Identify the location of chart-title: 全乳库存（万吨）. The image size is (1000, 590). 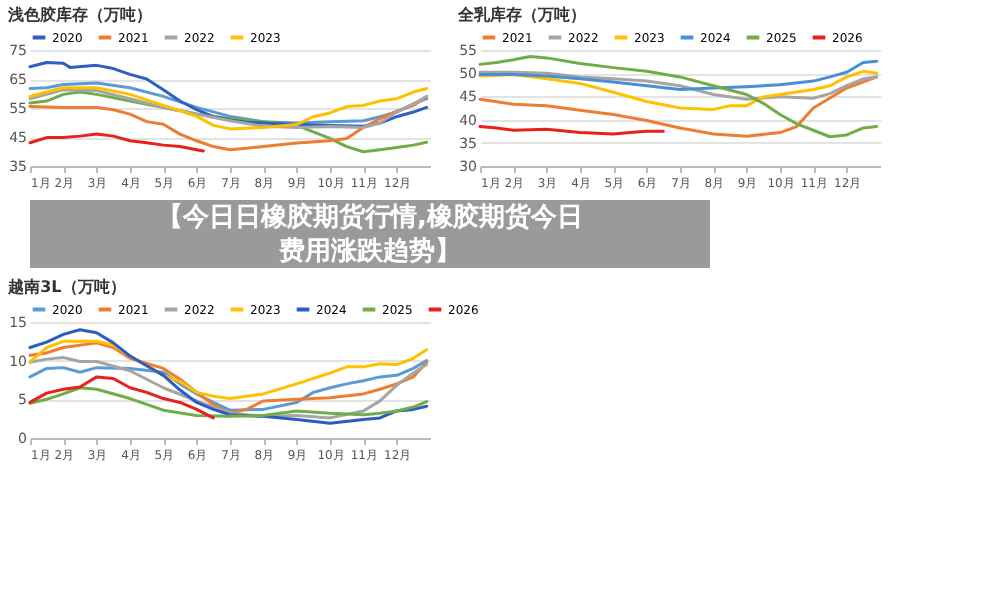
(521, 14).